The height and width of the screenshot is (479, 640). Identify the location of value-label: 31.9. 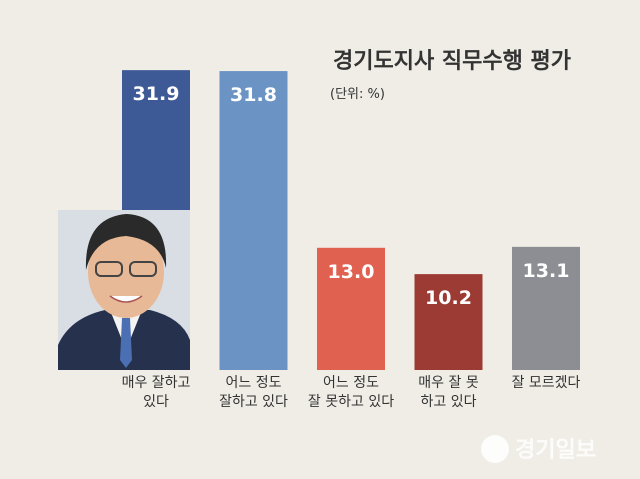
(156, 94).